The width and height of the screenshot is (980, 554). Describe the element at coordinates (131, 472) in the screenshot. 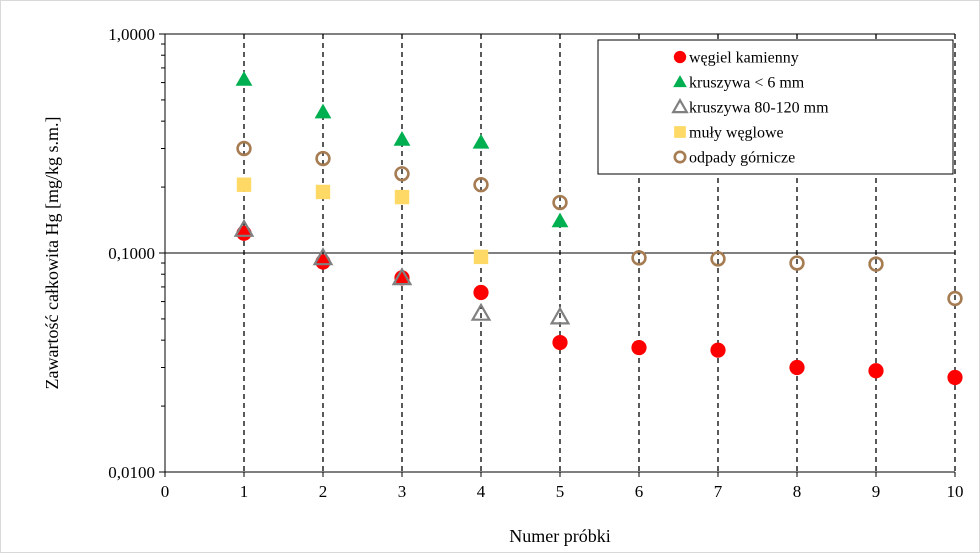

I see `y-tick-label: 0,0100` at that location.